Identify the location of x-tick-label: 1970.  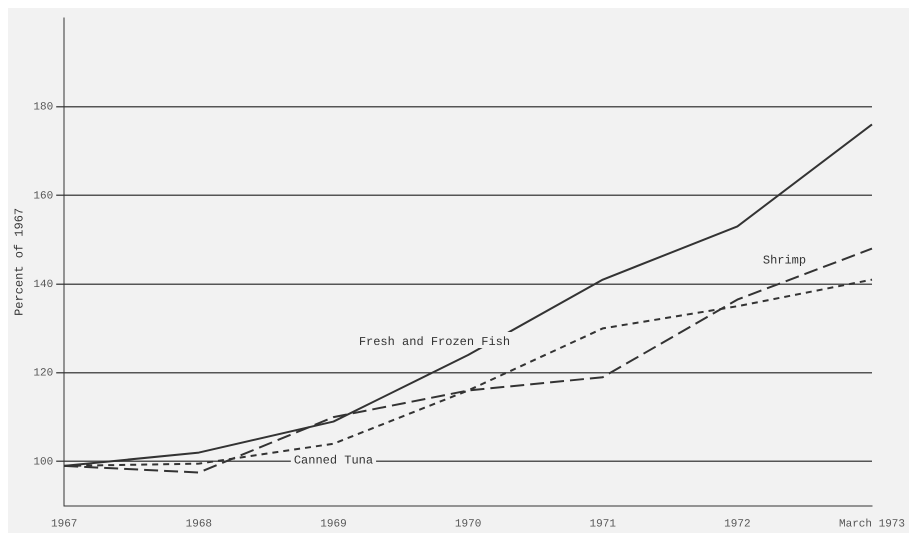
(468, 524).